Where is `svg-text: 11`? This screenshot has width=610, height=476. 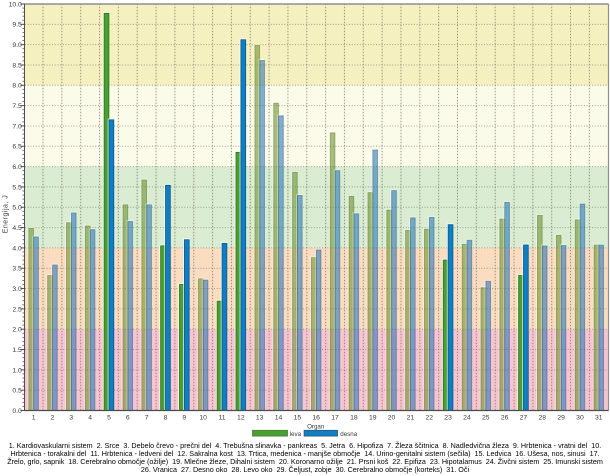
svg-text: 11 is located at coordinates (221, 417).